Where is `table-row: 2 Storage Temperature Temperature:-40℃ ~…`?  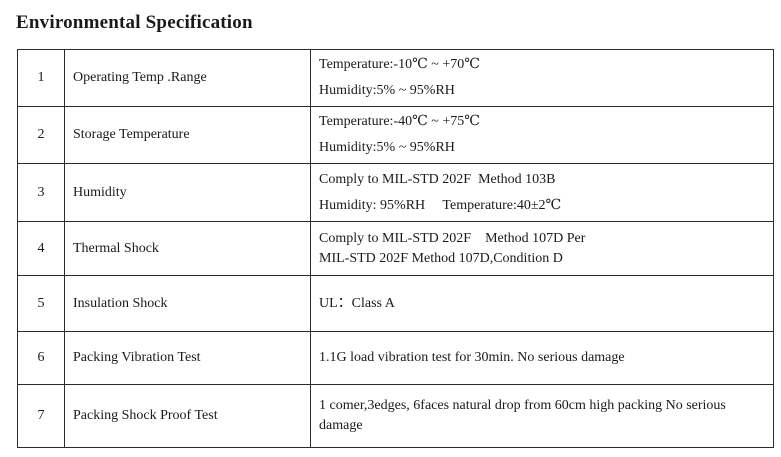 table-row: 2 Storage Temperature Temperature:-40℃ ~… is located at coordinates (395, 135).